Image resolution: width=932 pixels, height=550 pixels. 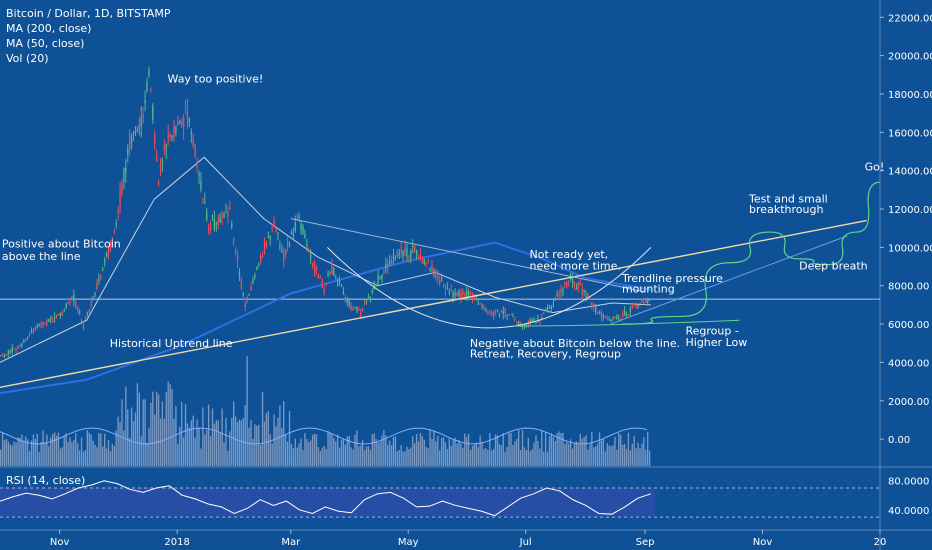 What do you see at coordinates (45, 43) in the screenshot?
I see `legend-ma50: MA (50, close)` at bounding box center [45, 43].